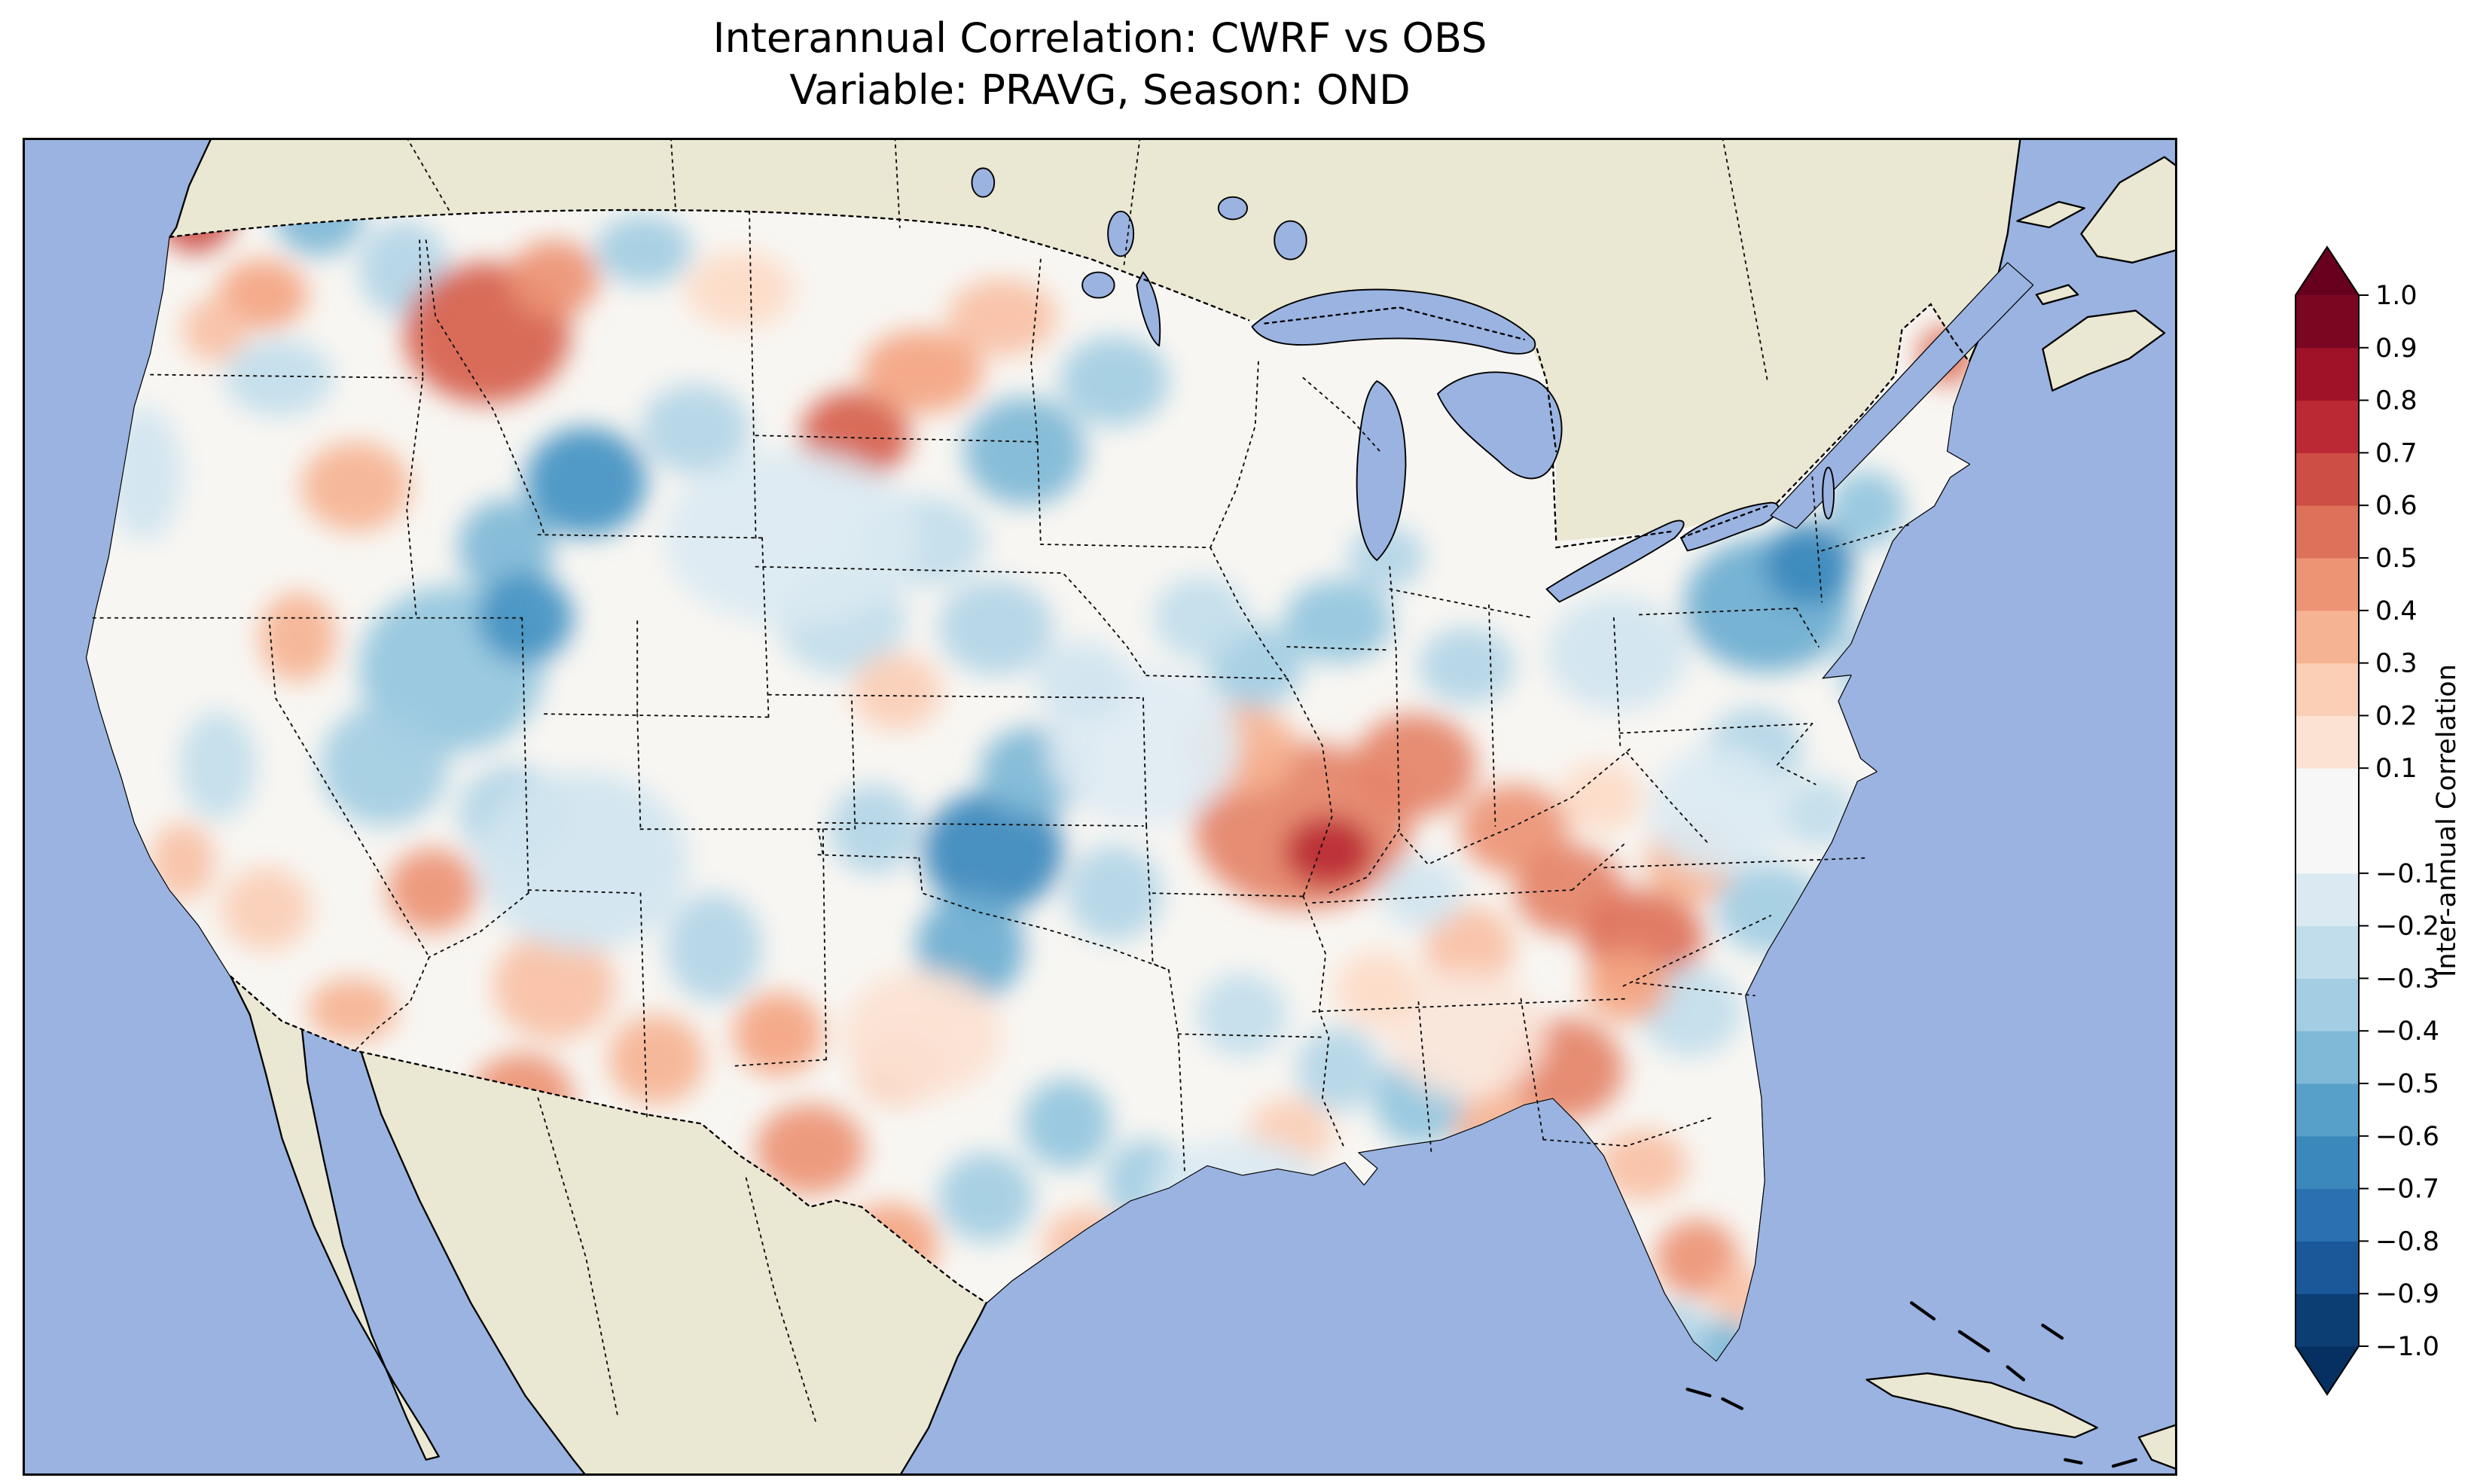 The image size is (2474, 1484). I want to click on small-island-chains, so click(1911, 1384).